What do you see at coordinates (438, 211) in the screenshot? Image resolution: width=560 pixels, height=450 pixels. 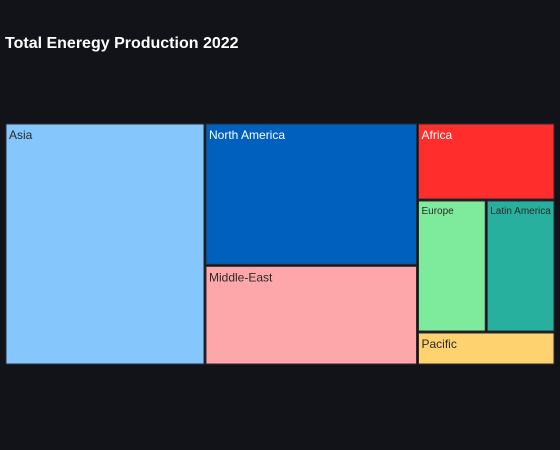 I see `treemap-label-europe: Europe` at bounding box center [438, 211].